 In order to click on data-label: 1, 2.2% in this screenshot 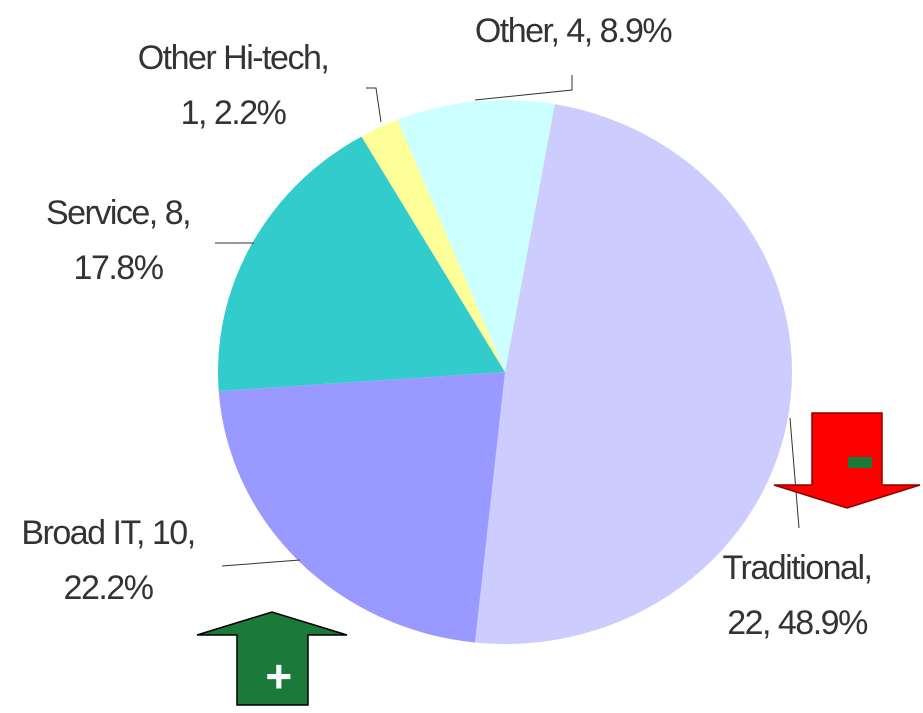, I will do `click(234, 113)`.